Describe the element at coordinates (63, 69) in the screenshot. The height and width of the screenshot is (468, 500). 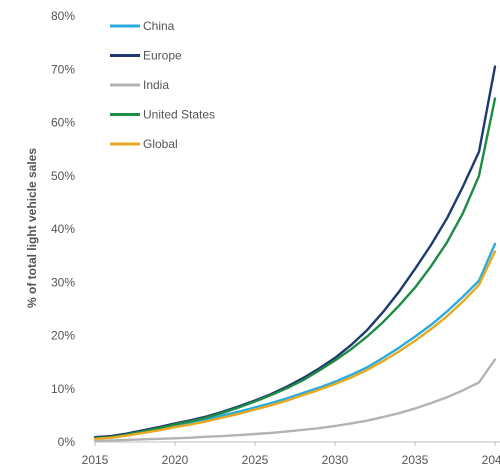
I see `y-tick-label: 70%` at that location.